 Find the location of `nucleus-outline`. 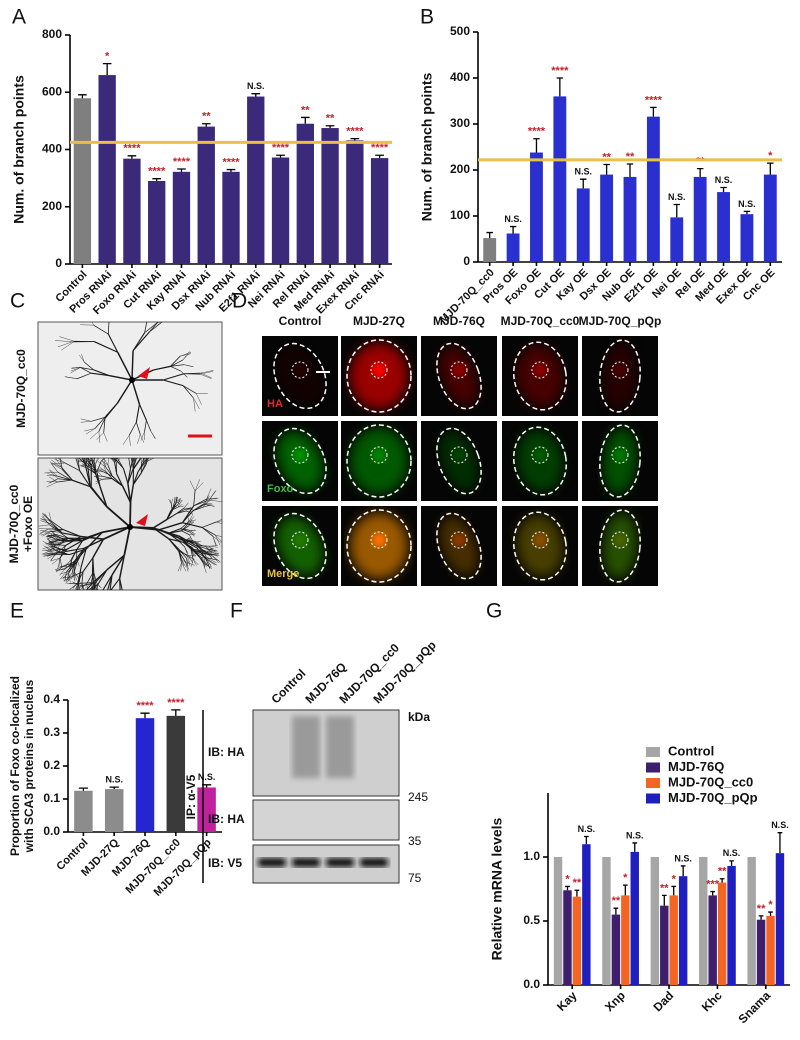

nucleus-outline is located at coordinates (620, 370).